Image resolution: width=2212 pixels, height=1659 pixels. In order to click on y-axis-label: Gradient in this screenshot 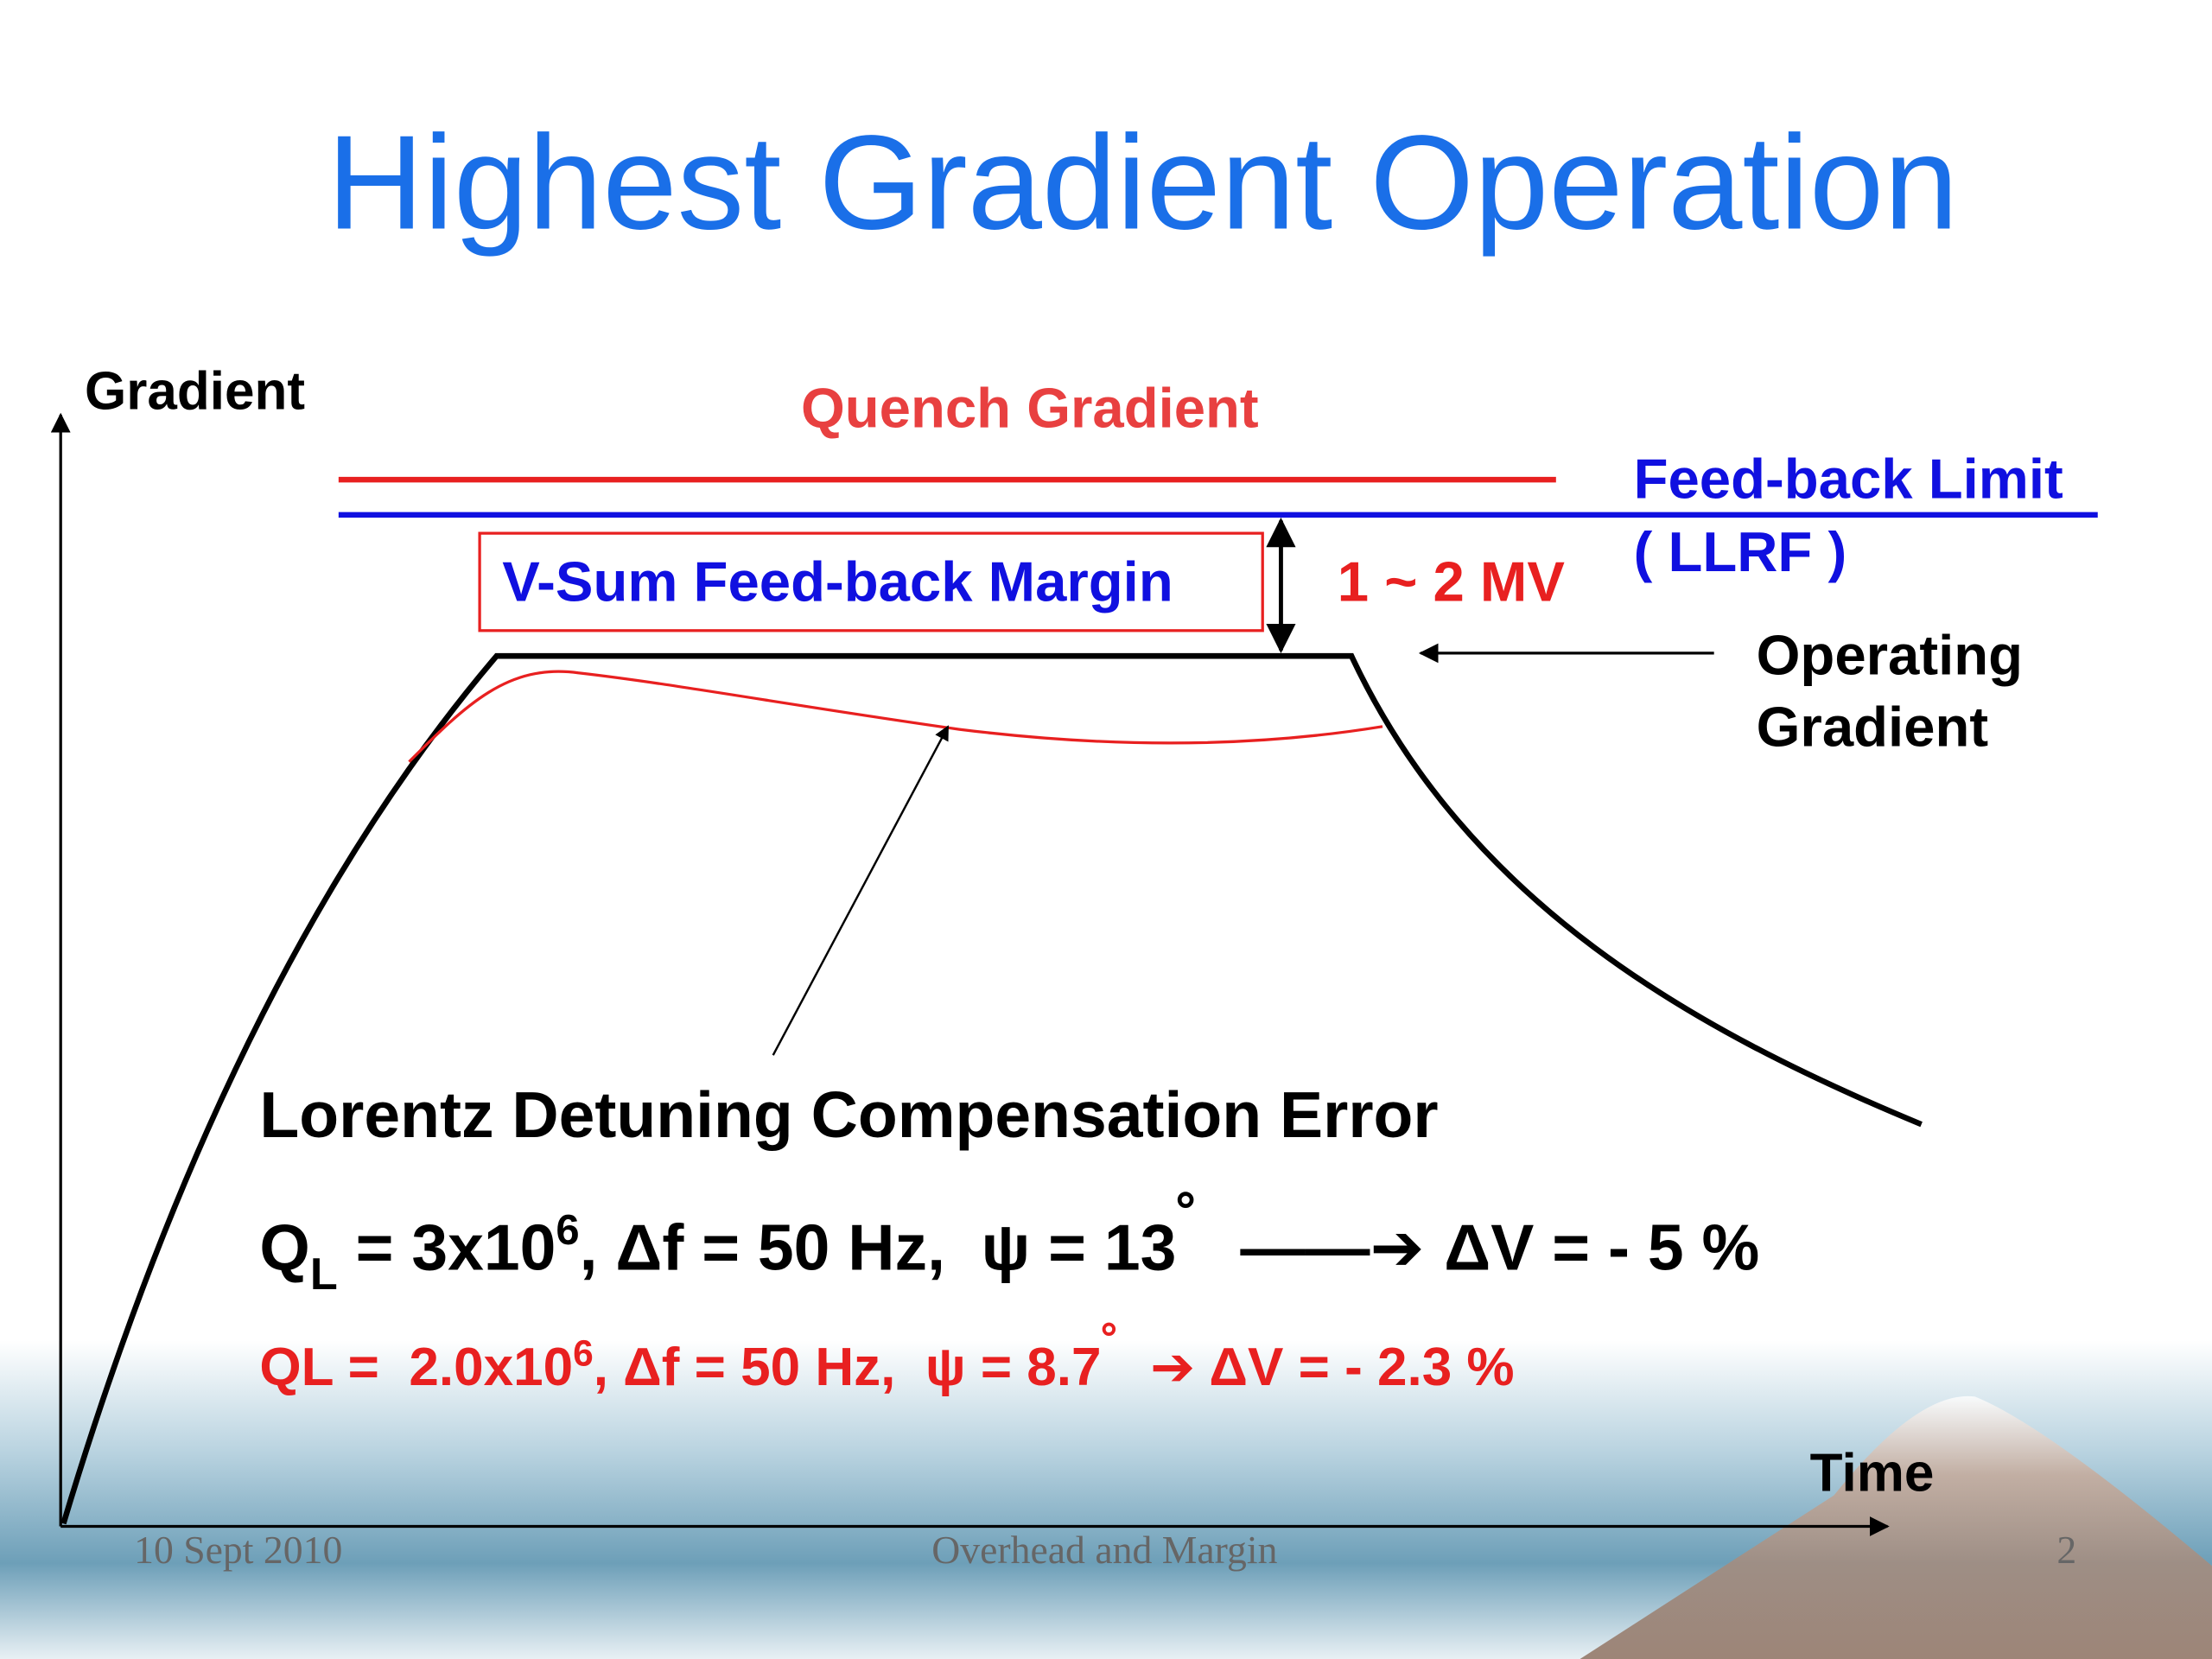, I will do `click(195, 391)`.